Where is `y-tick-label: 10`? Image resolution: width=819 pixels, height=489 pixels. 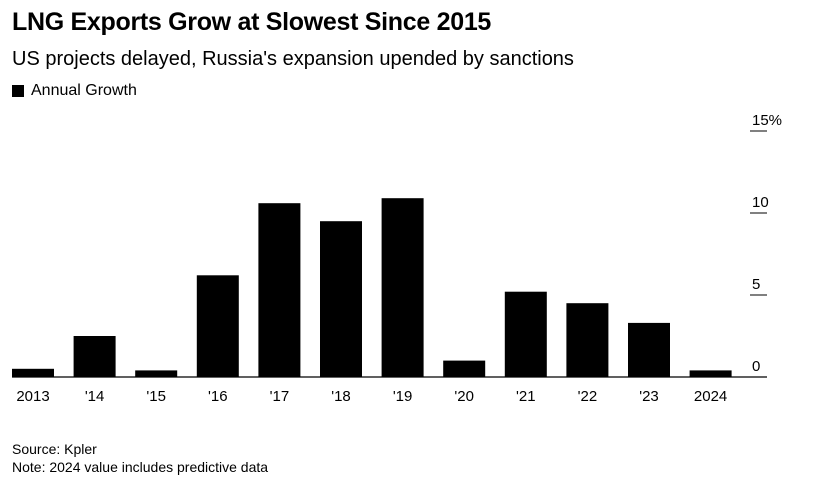
y-tick-label: 10 is located at coordinates (760, 202).